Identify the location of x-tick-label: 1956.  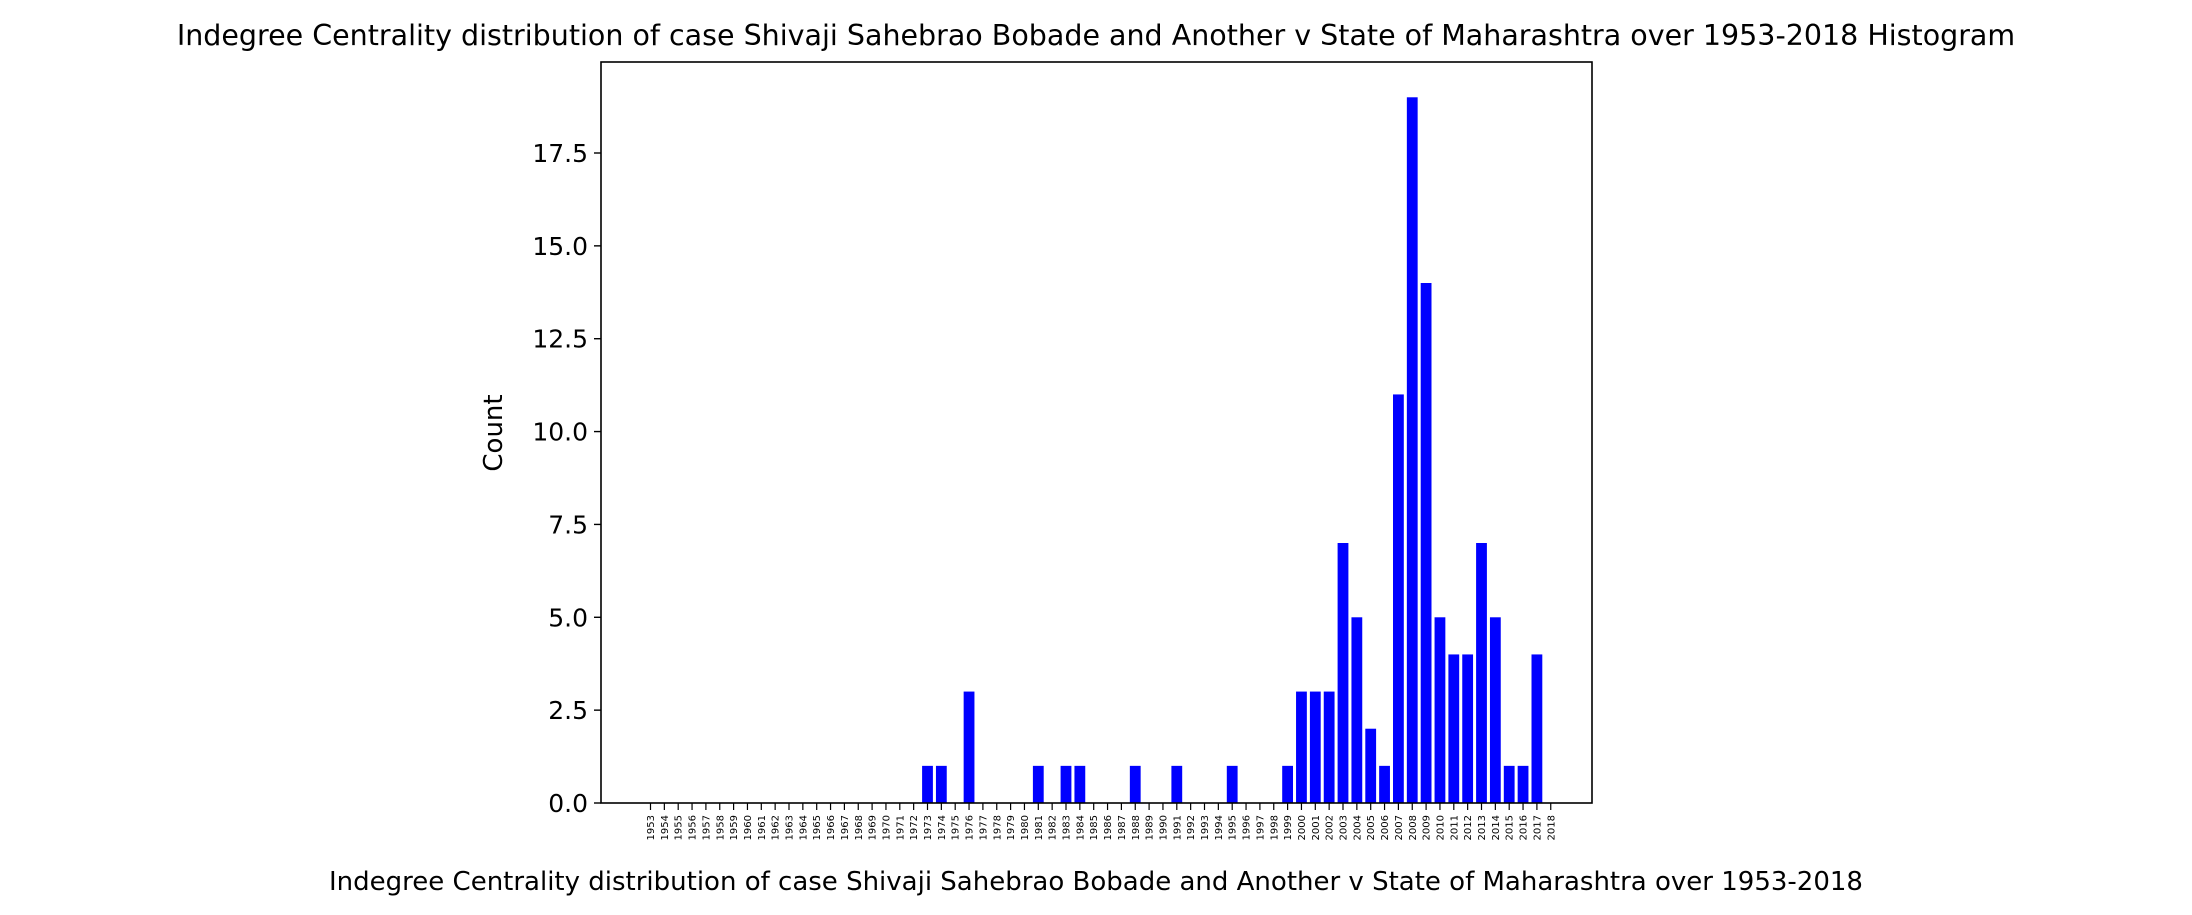
(693, 827).